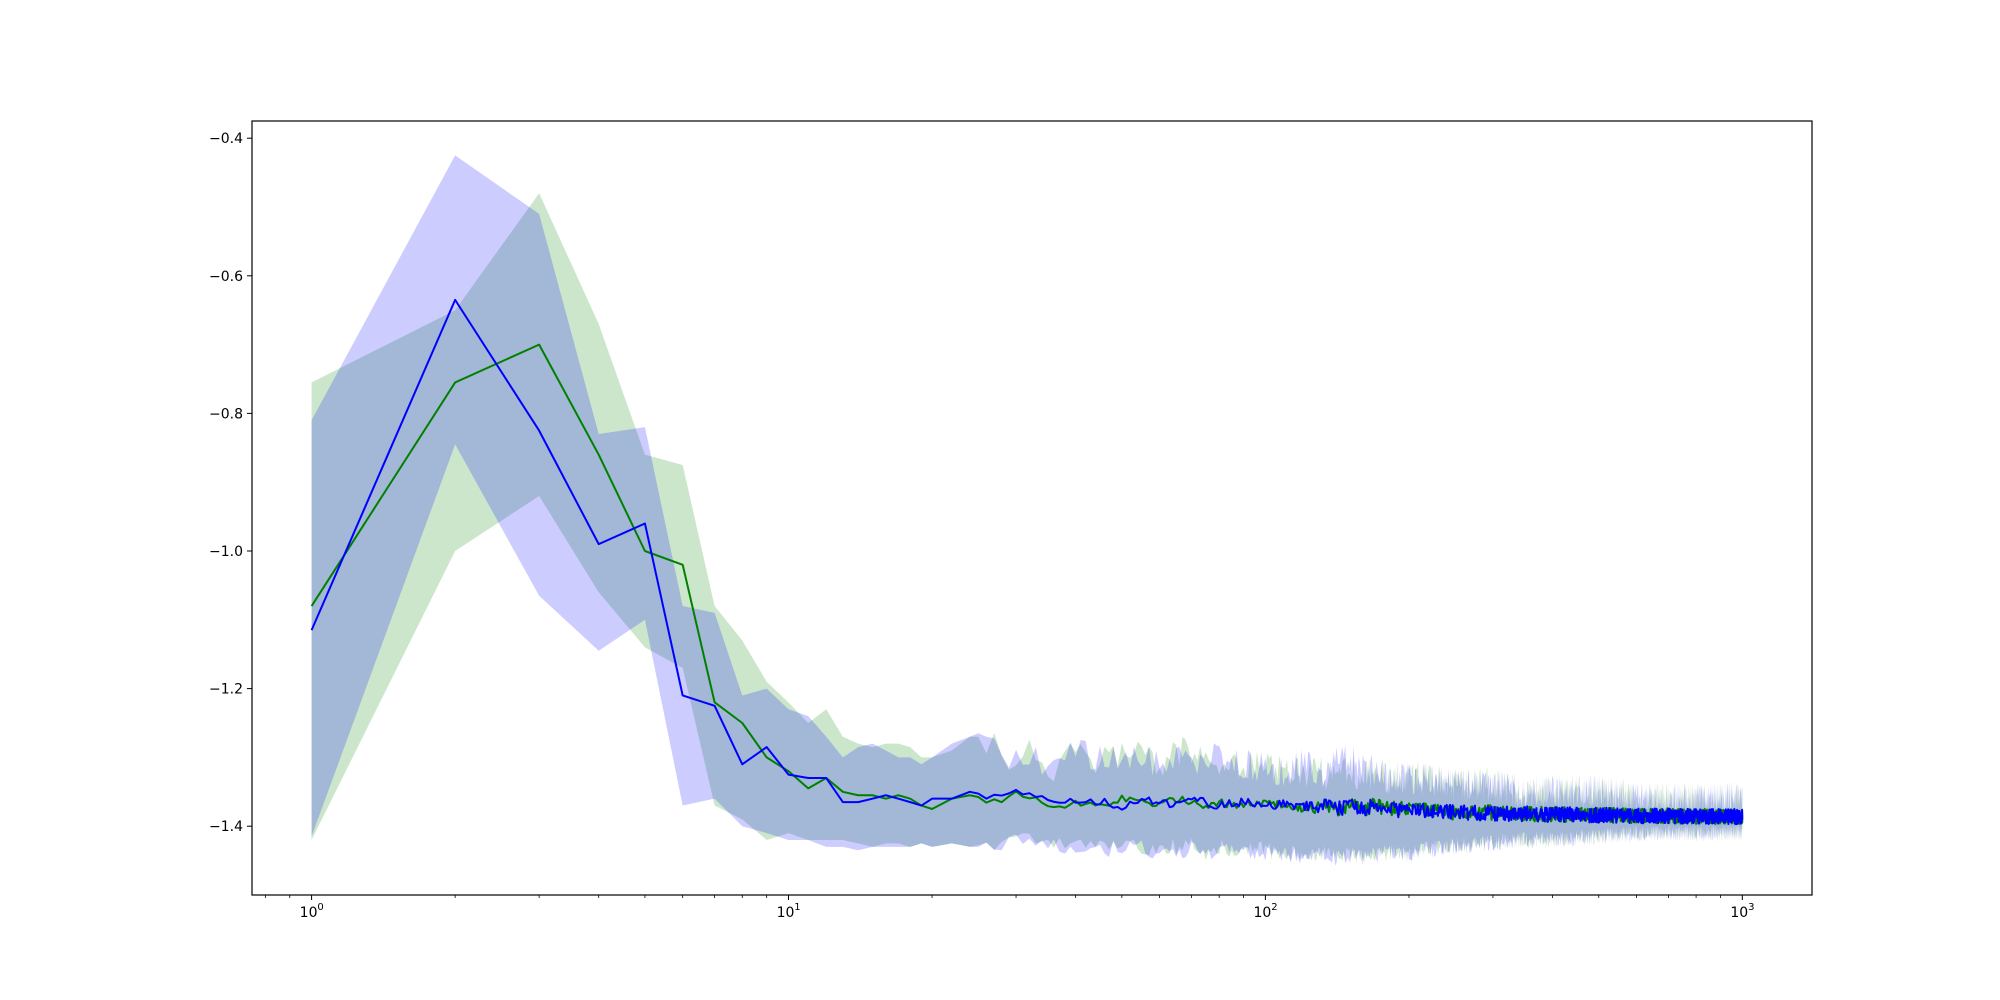  What do you see at coordinates (226, 690) in the screenshot?
I see `y-tick-label: −1.2` at bounding box center [226, 690].